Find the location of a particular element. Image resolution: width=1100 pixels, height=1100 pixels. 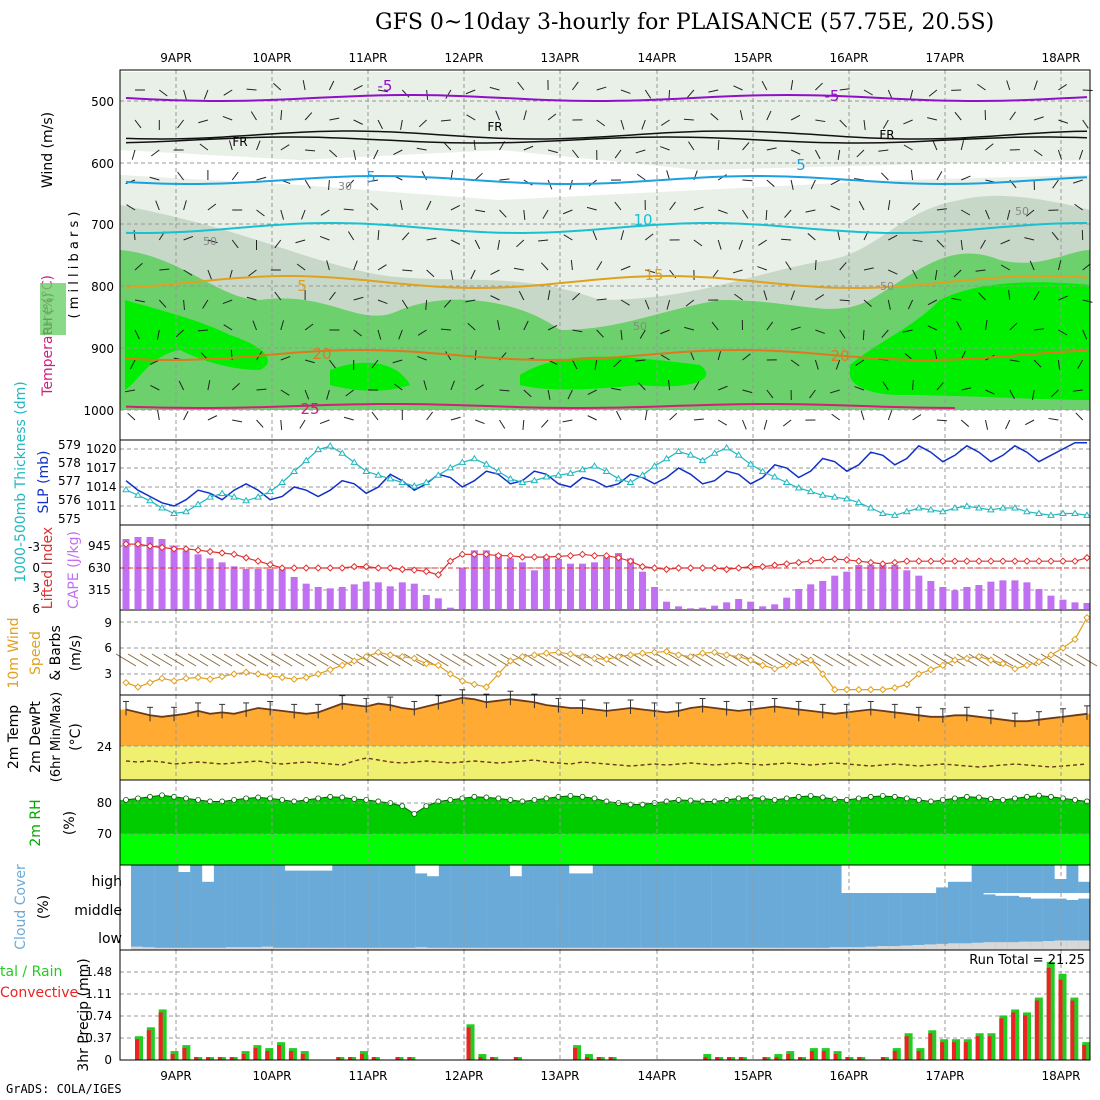

li-tick-label: 0 is located at coordinates (36, 568).